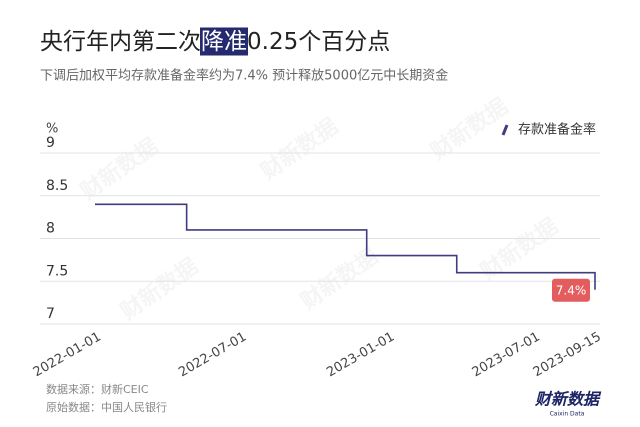  Describe the element at coordinates (557, 130) in the screenshot. I see `legend-label: 存款准备金率` at that location.